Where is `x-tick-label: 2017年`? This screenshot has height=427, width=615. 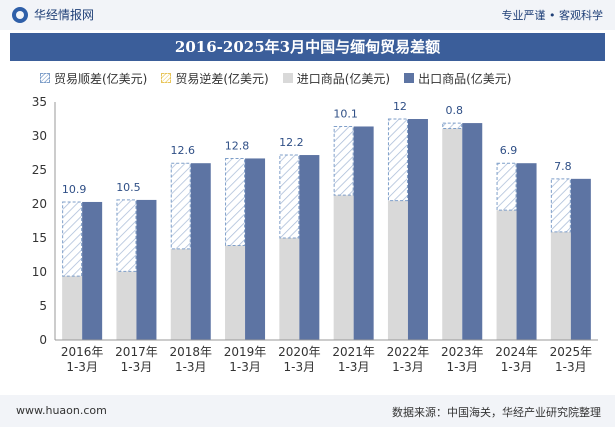 x-tick-label: 2017年 is located at coordinates (136, 352).